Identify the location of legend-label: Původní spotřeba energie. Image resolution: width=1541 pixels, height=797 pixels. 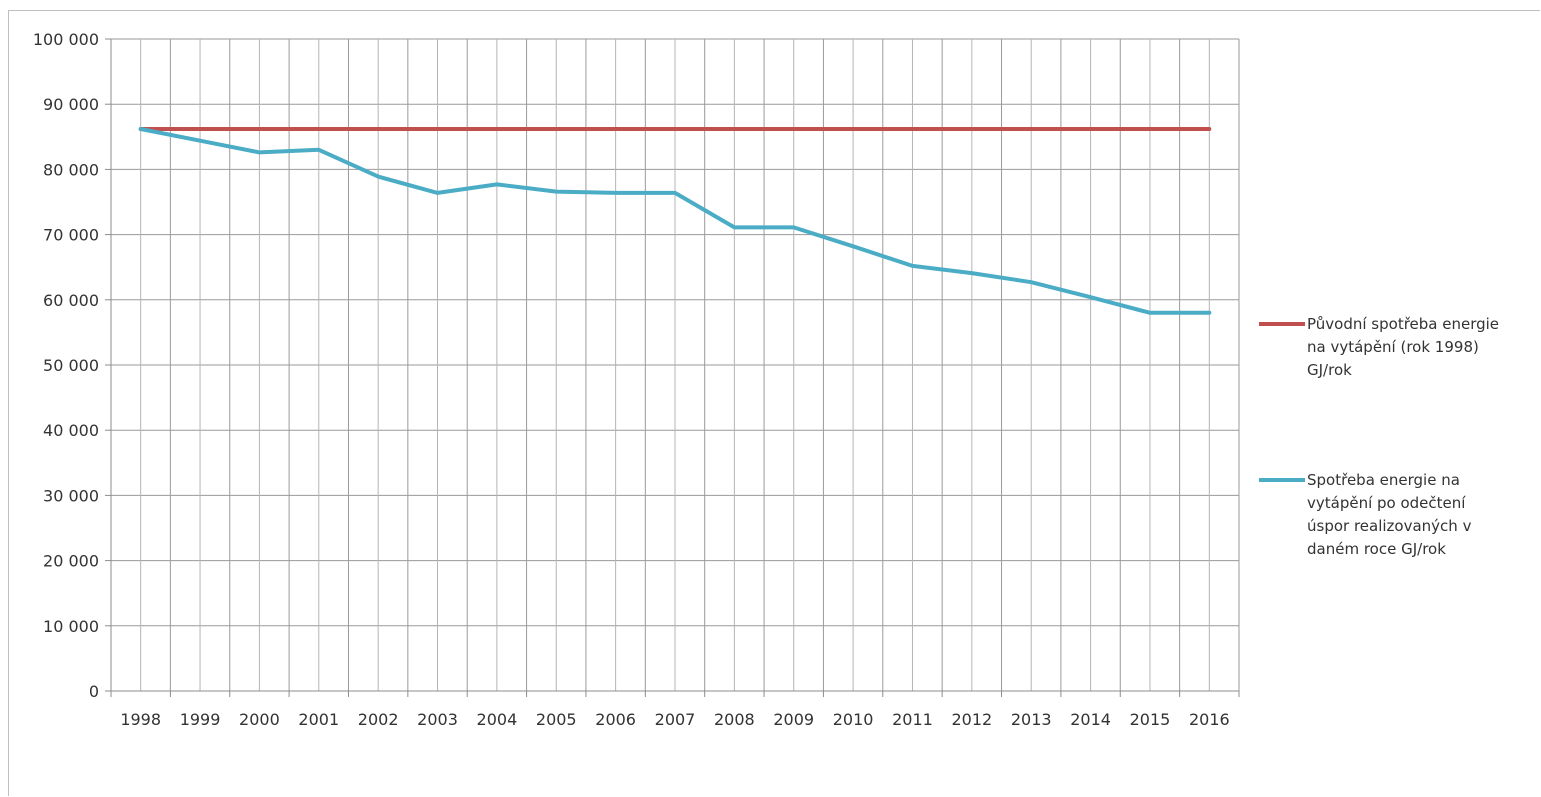
(1403, 324).